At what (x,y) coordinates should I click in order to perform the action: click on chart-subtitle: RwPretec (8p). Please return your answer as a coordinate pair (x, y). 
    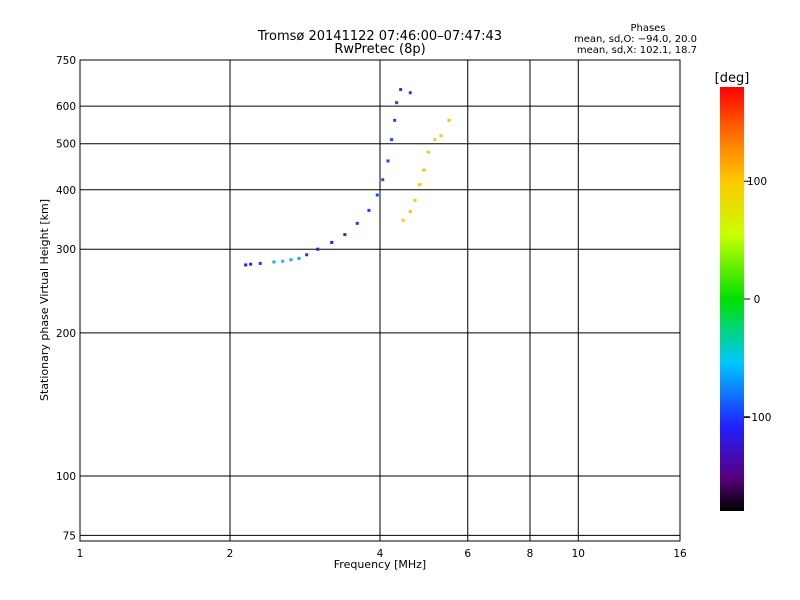
    Looking at the image, I should click on (379, 49).